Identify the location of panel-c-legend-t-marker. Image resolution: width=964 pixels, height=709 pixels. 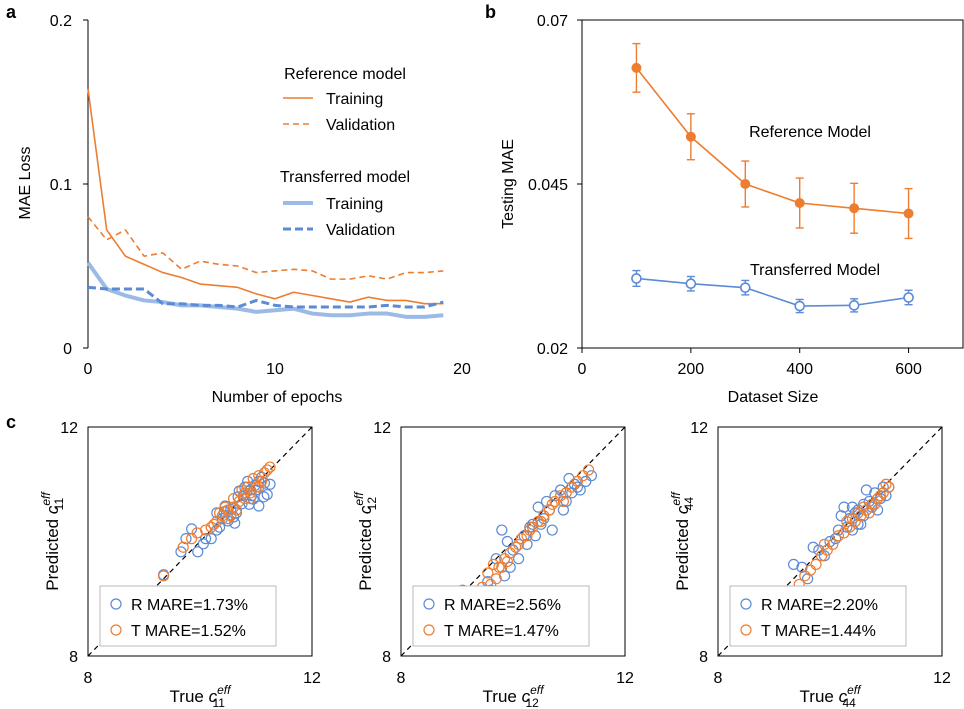
(746, 630).